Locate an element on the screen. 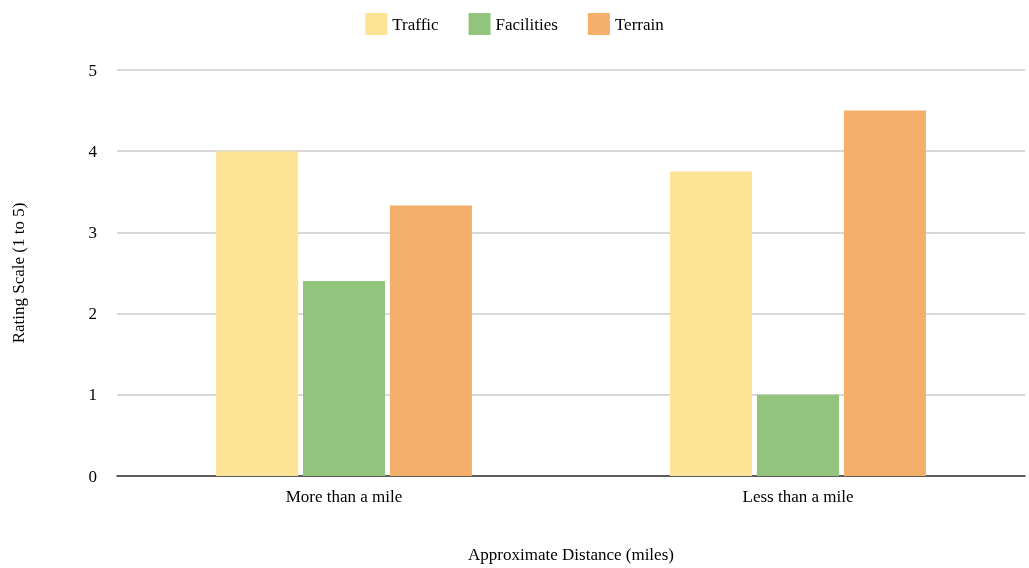  legend-label: Traffic is located at coordinates (416, 24).